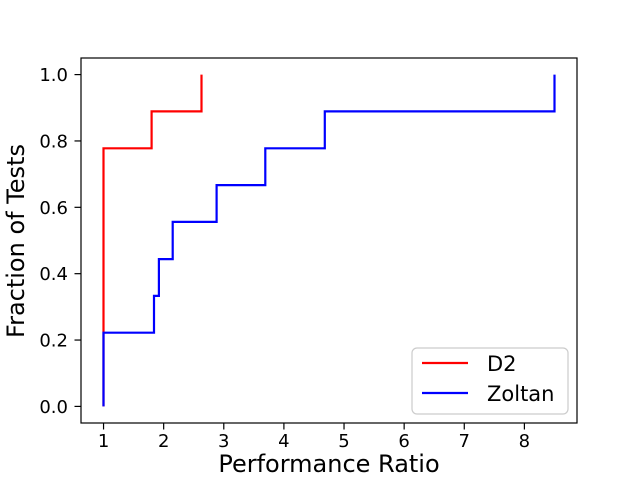 This screenshot has height=480, width=640. What do you see at coordinates (283, 441) in the screenshot?
I see `x-tick-label: 4` at bounding box center [283, 441].